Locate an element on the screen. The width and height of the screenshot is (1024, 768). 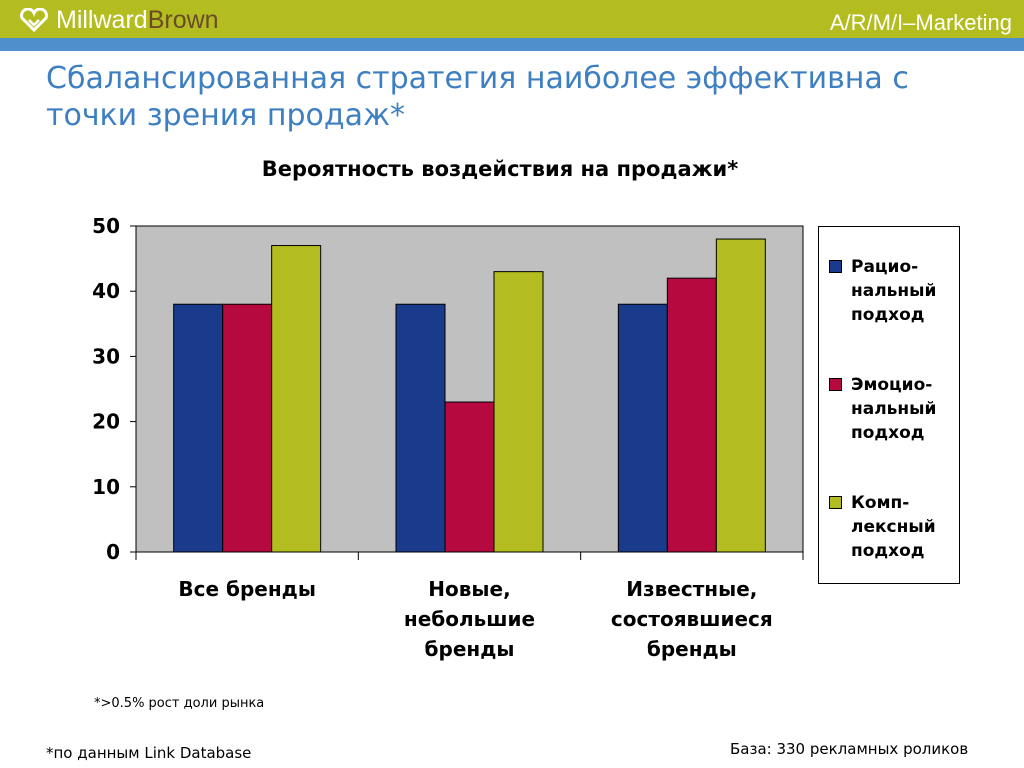
y-tick-label: 30 is located at coordinates (106, 356).